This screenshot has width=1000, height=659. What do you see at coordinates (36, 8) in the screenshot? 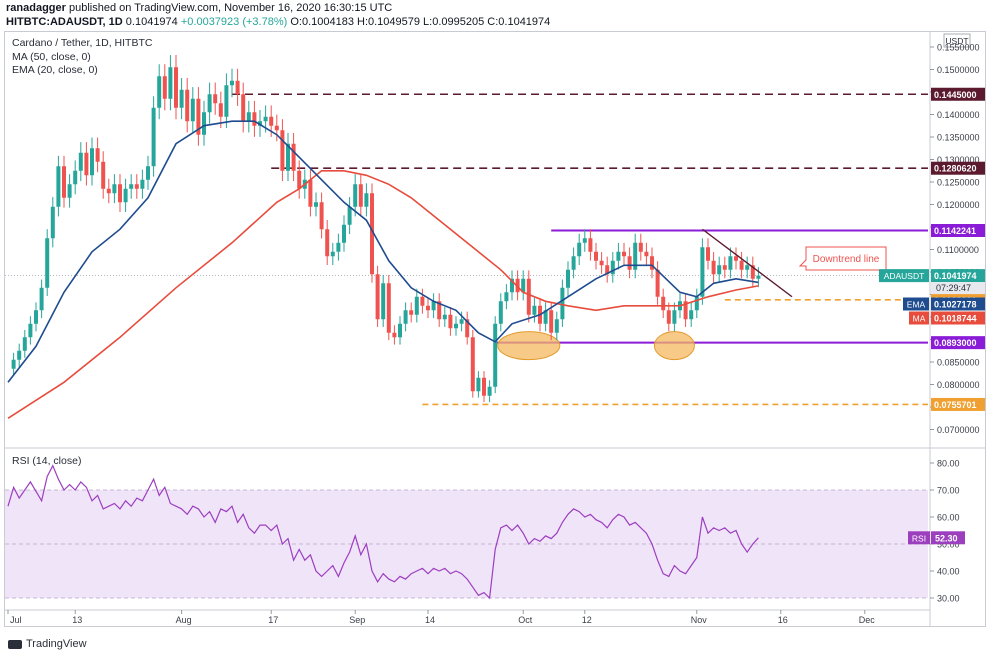
I see `author-name: ranadagger` at bounding box center [36, 8].